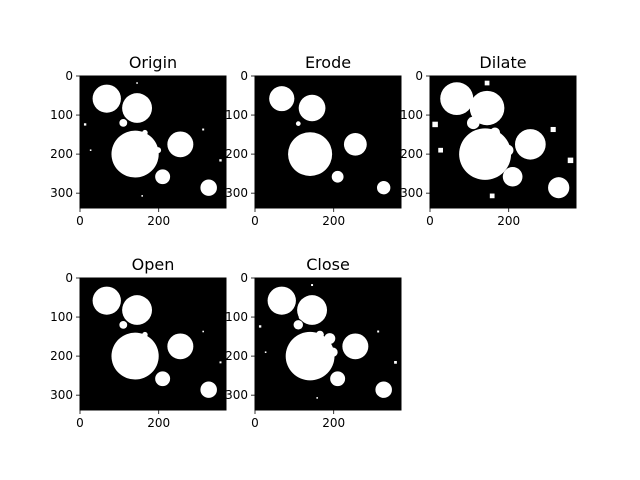 The image size is (640, 480). Describe the element at coordinates (328, 264) in the screenshot. I see `panel-title: Close` at that location.